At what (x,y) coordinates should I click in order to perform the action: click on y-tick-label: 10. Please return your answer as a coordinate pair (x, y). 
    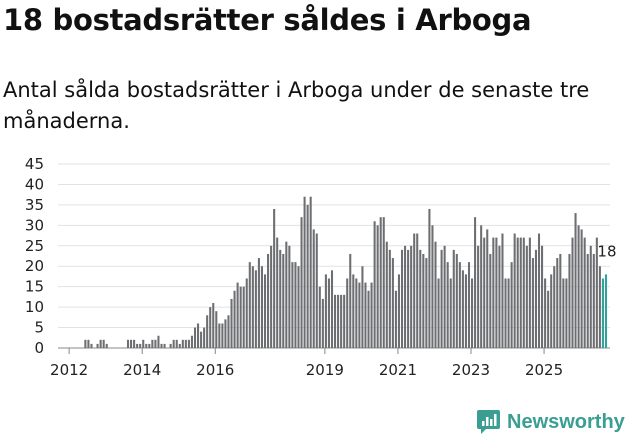
    Looking at the image, I should click on (34, 307).